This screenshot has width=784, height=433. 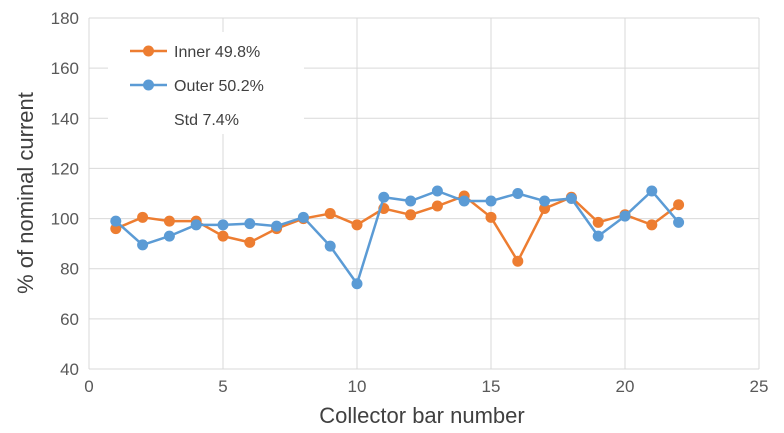 I want to click on y-axis-title: % of nominal current, so click(x=25, y=193).